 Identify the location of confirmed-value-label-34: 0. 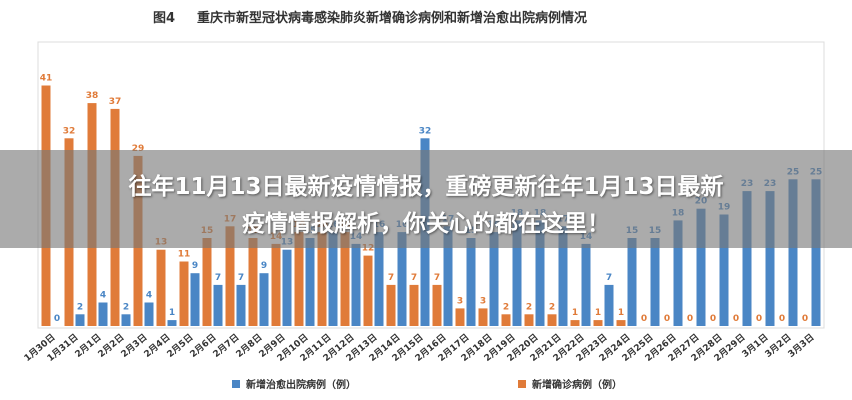
(805, 319).